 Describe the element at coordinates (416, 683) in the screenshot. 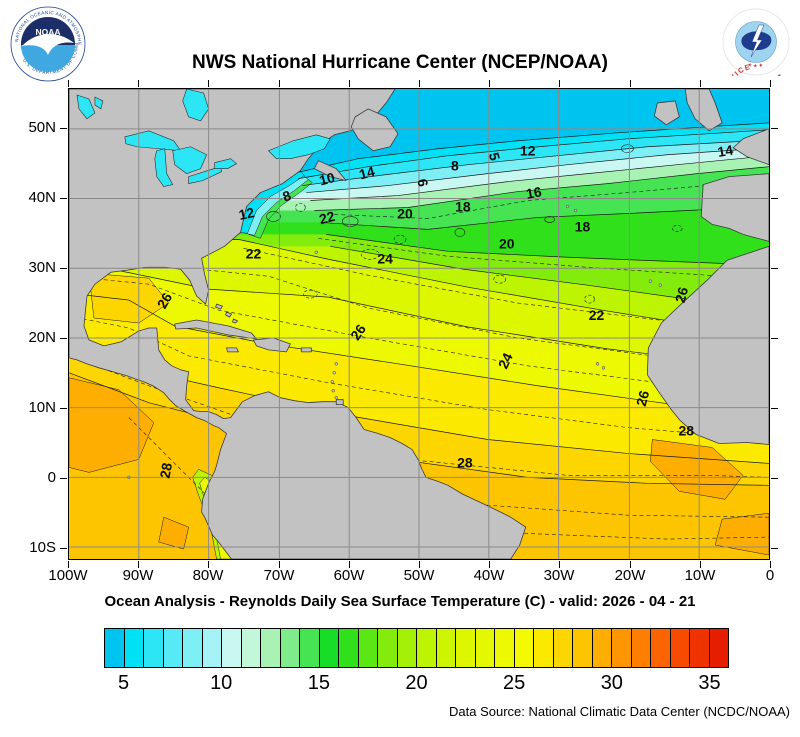

I see `colorbar-tick-label: 20` at that location.